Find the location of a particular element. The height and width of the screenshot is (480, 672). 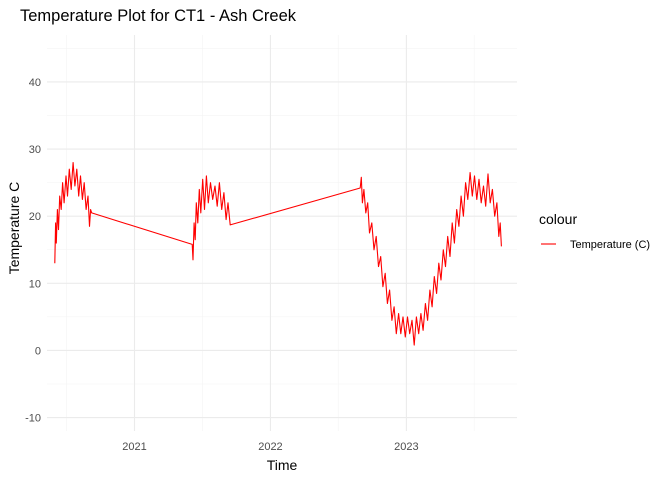

y-tick-label: 20 is located at coordinates (35, 217).